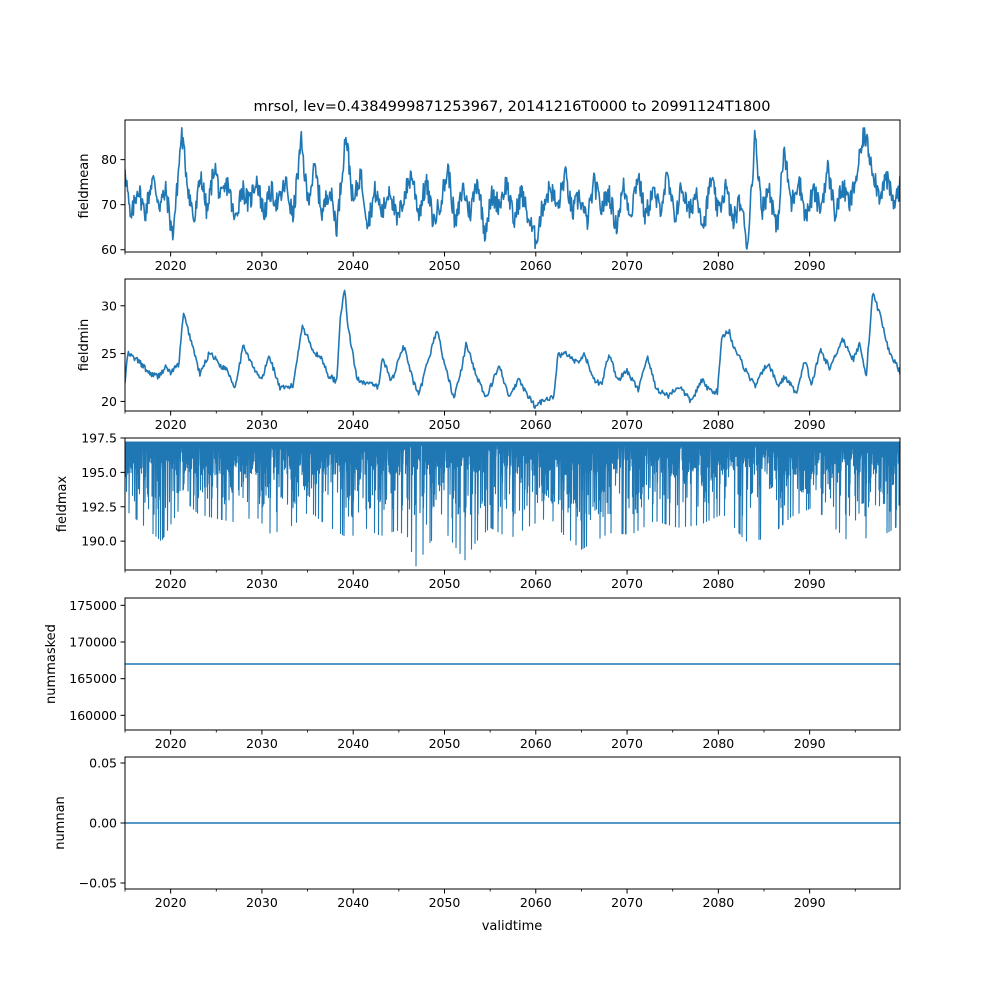  I want to click on fieldmin-xtick-label: 2050, so click(445, 424).